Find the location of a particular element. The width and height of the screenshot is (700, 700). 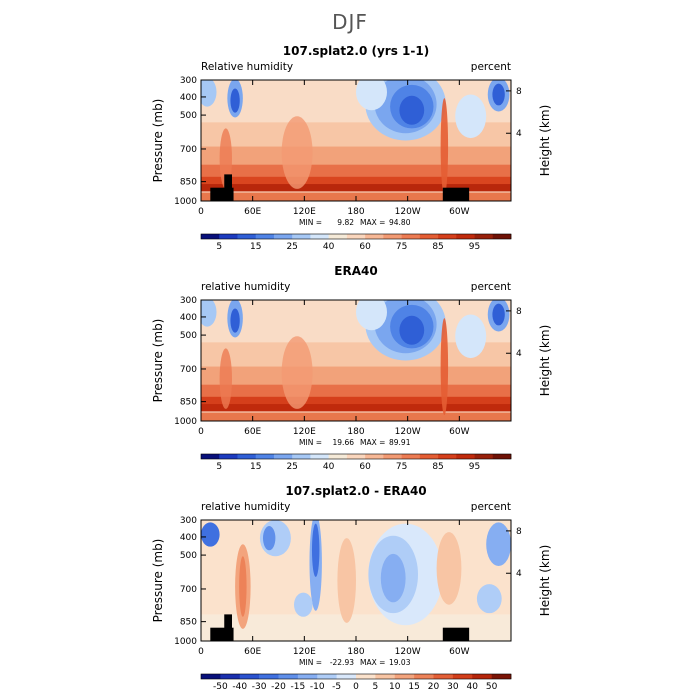

left-label: relative humidity is located at coordinates (245, 287).